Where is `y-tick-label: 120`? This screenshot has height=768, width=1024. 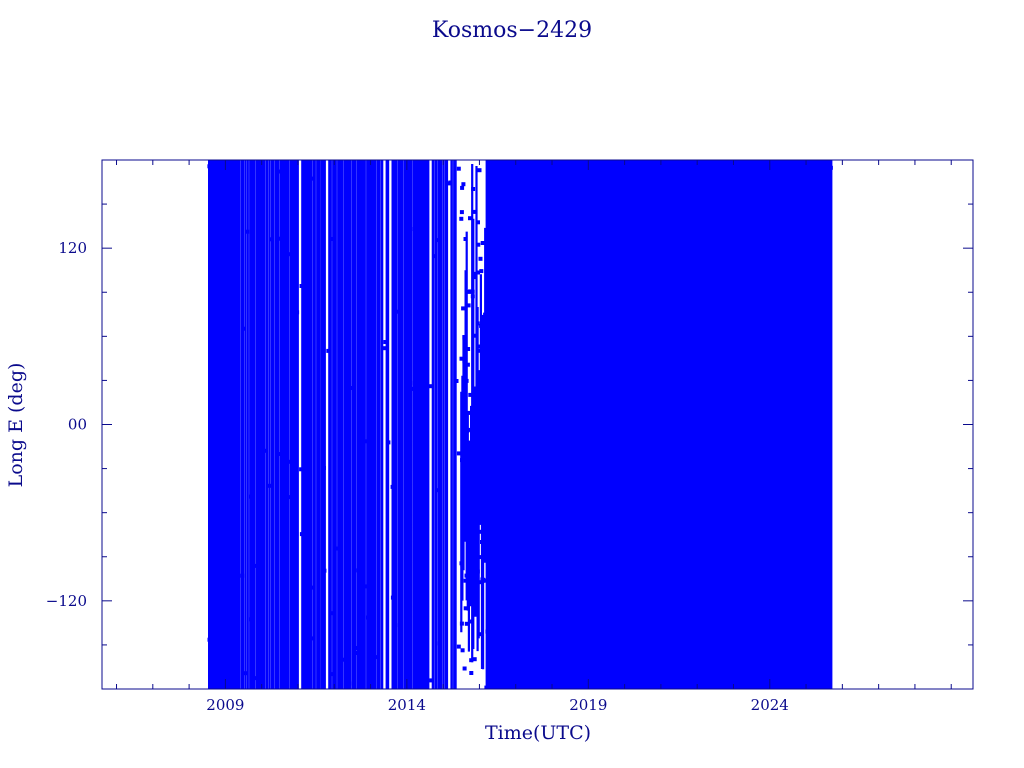 y-tick-label: 120 is located at coordinates (72, 248).